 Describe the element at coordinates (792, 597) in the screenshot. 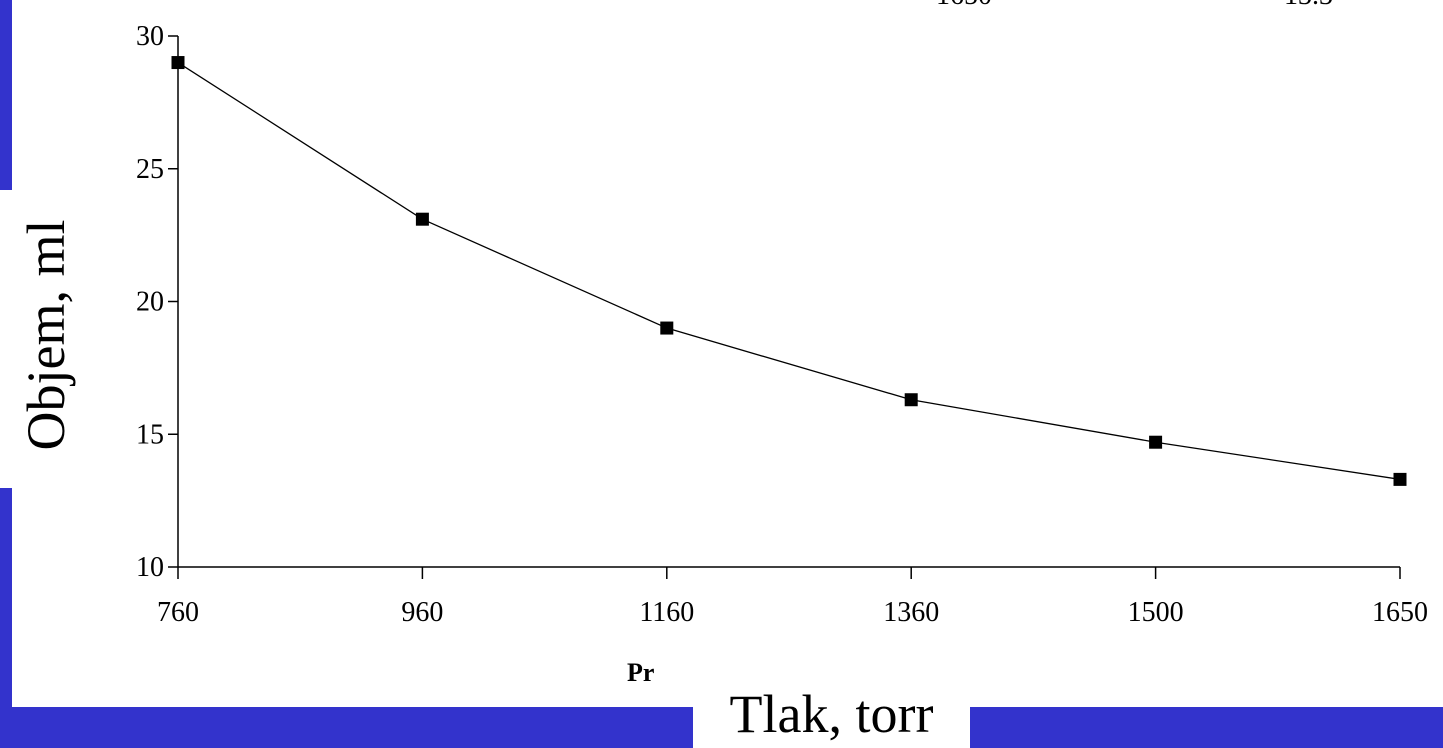

I see `x-axis-ticks: 760 960 1160 1360 1500 1650` at that location.